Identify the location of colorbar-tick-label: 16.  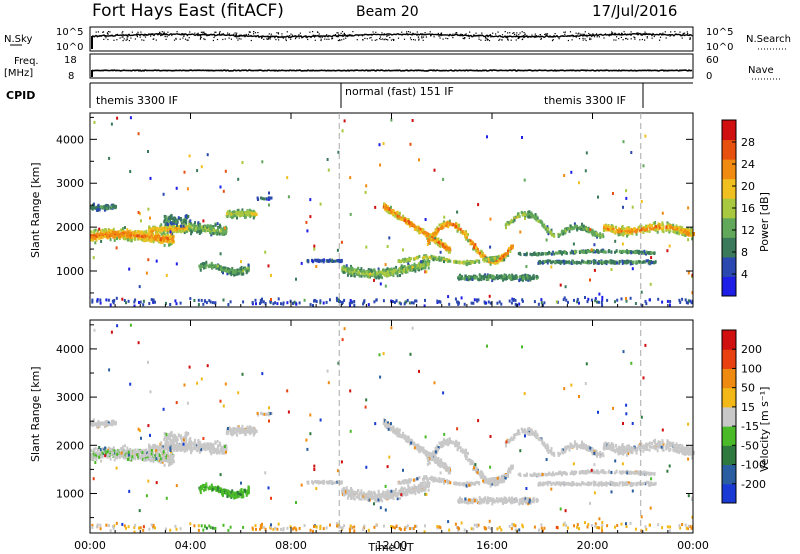
(748, 208).